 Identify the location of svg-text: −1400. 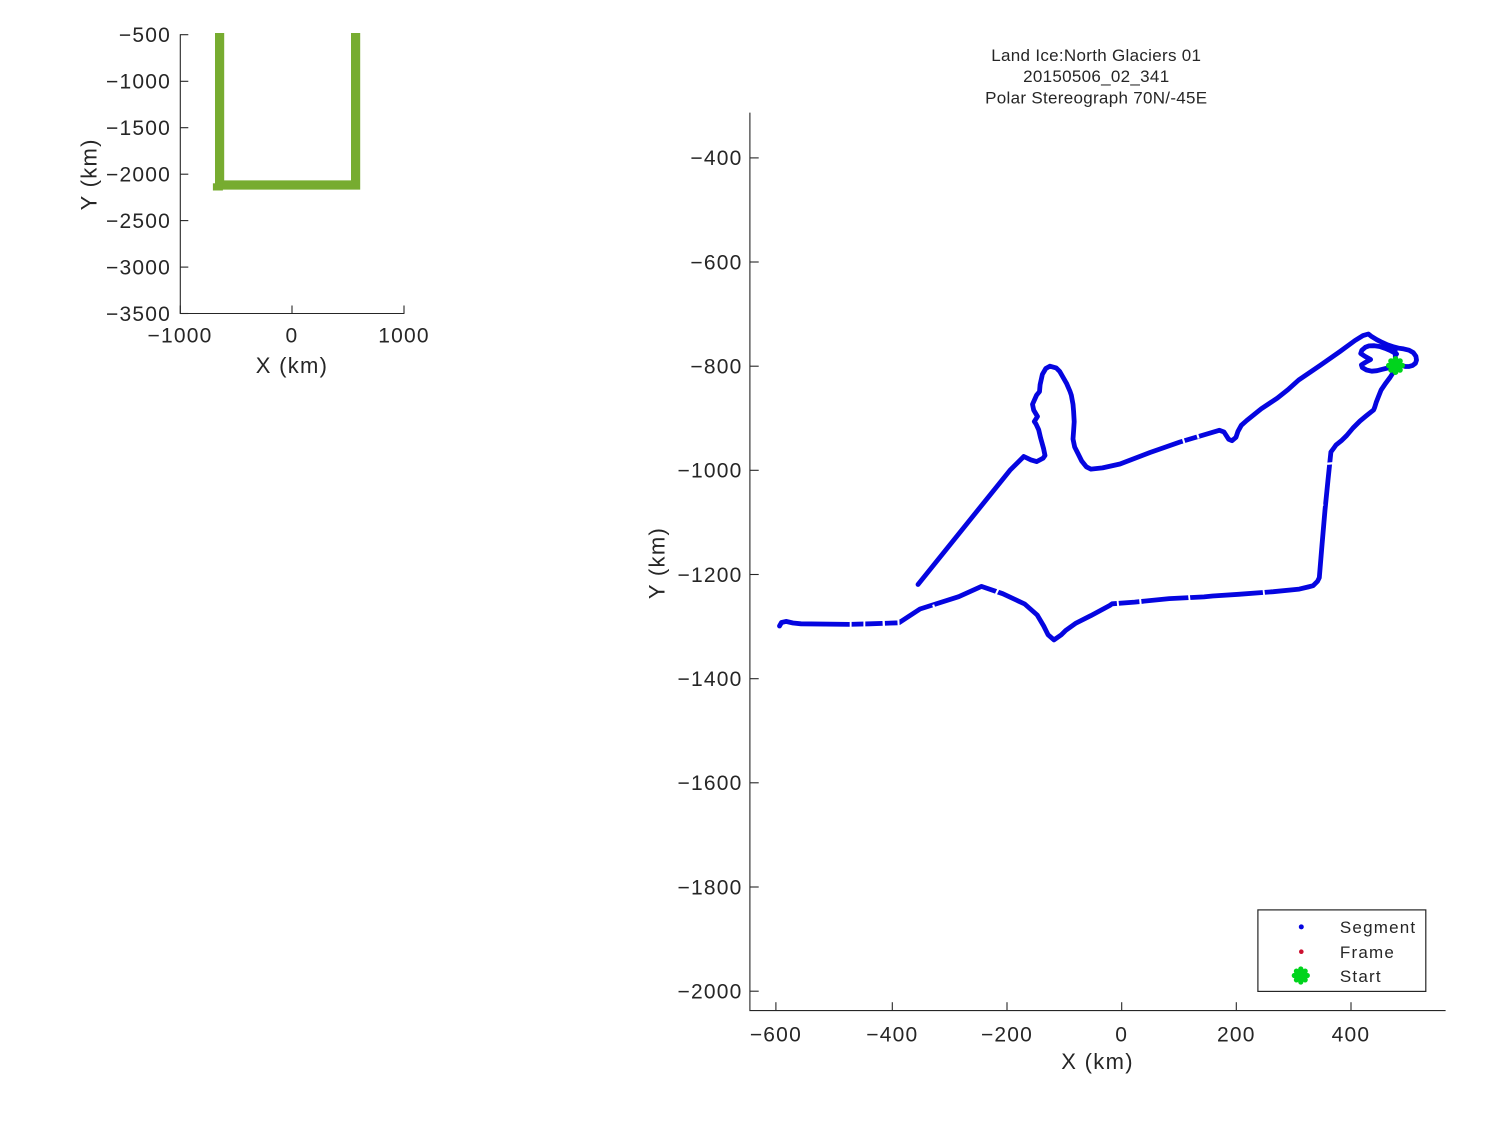
(710, 679).